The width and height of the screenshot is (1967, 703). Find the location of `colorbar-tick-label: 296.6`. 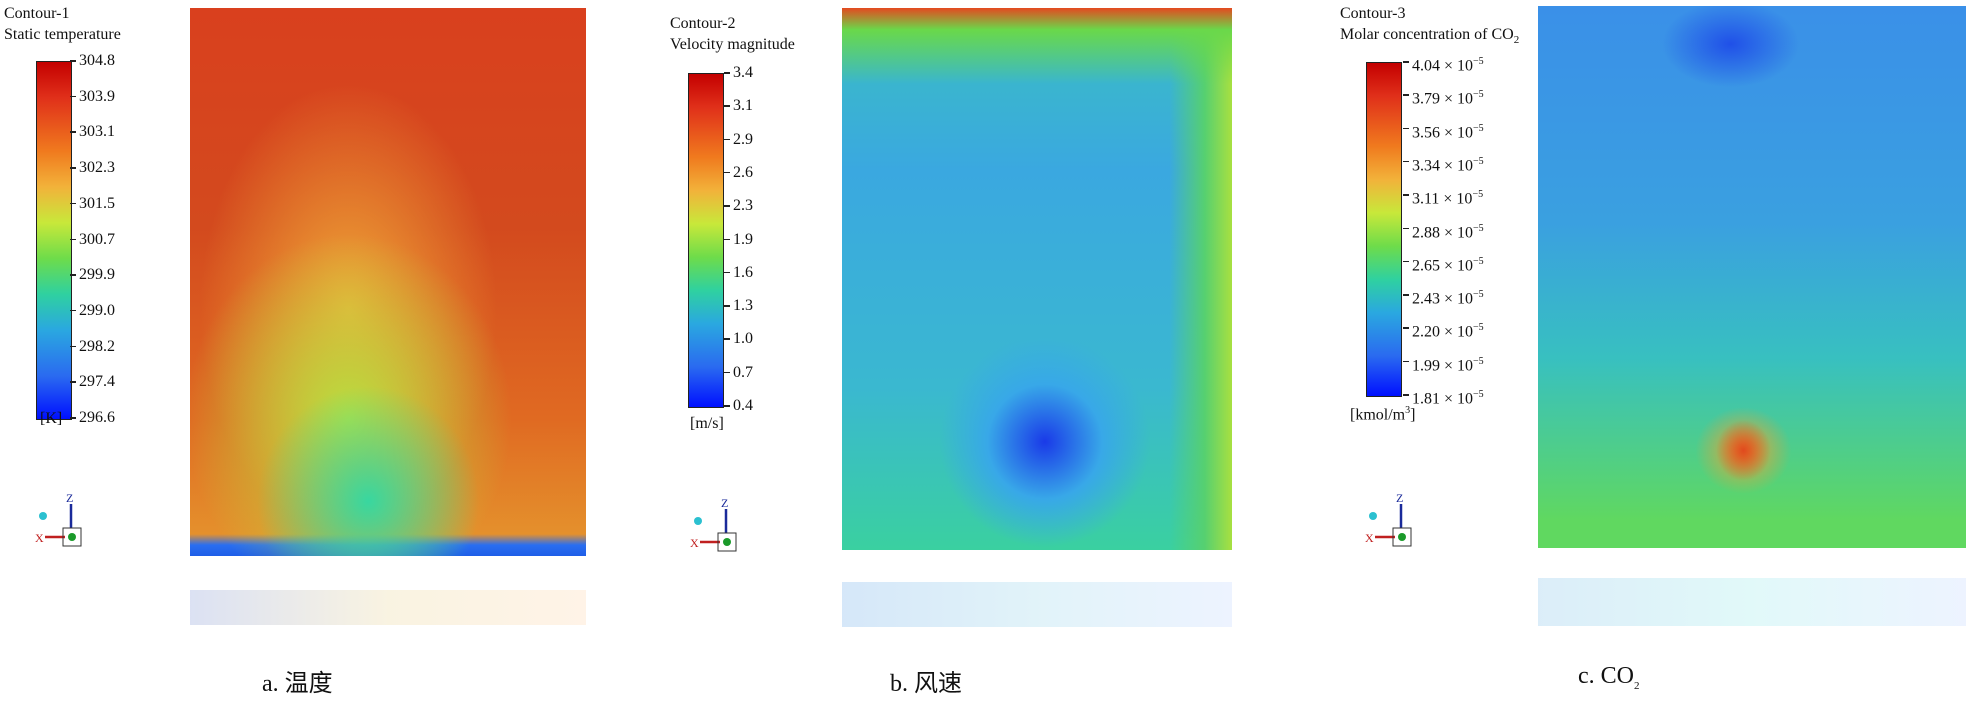

colorbar-tick-label: 296.6 is located at coordinates (92, 417).